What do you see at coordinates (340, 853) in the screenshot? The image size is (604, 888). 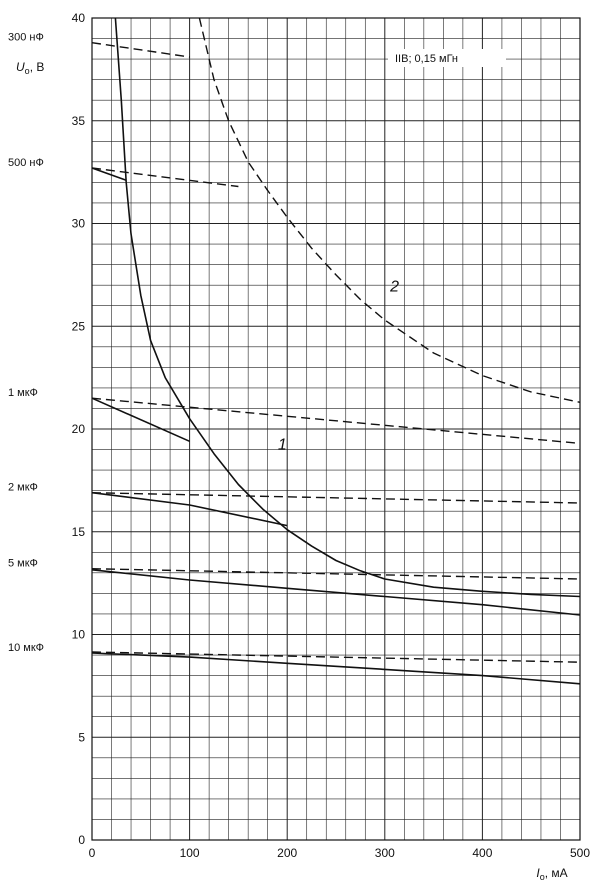 I see `x-tick-labels: 0 100 200 300 400 500` at bounding box center [340, 853].